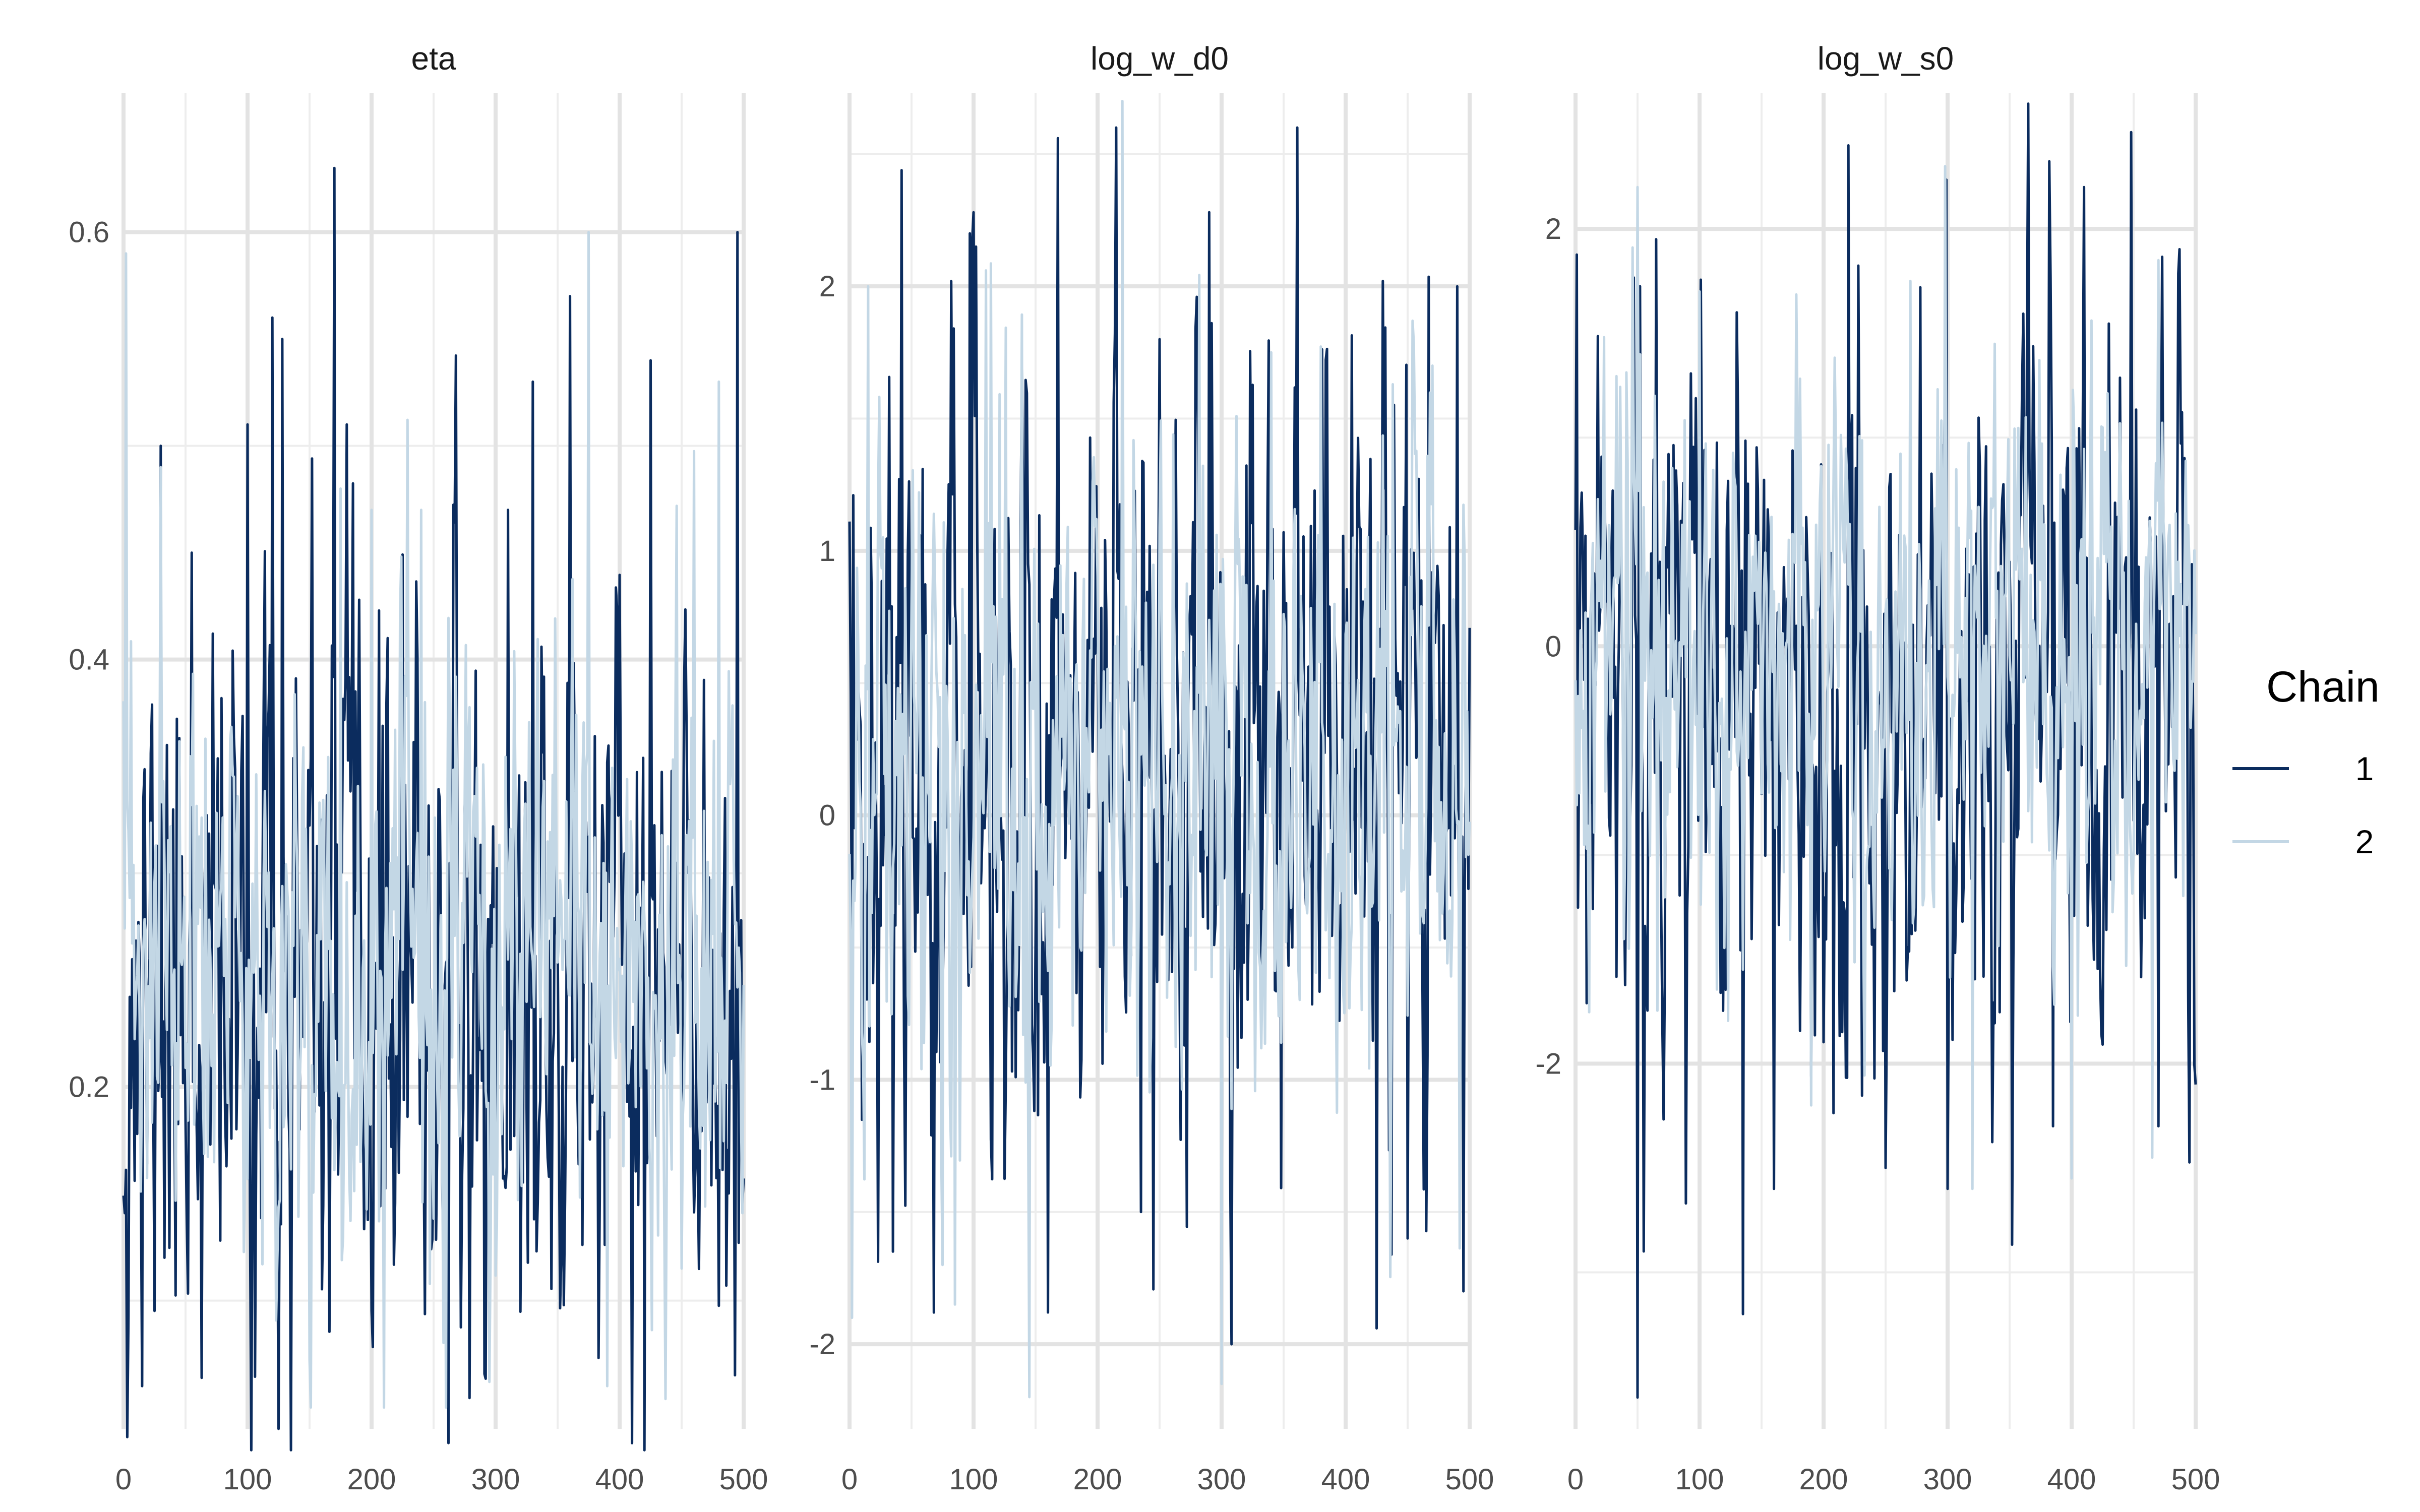 This screenshot has width=2420, height=1512. Describe the element at coordinates (2364, 841) in the screenshot. I see `legend-label: 2` at that location.